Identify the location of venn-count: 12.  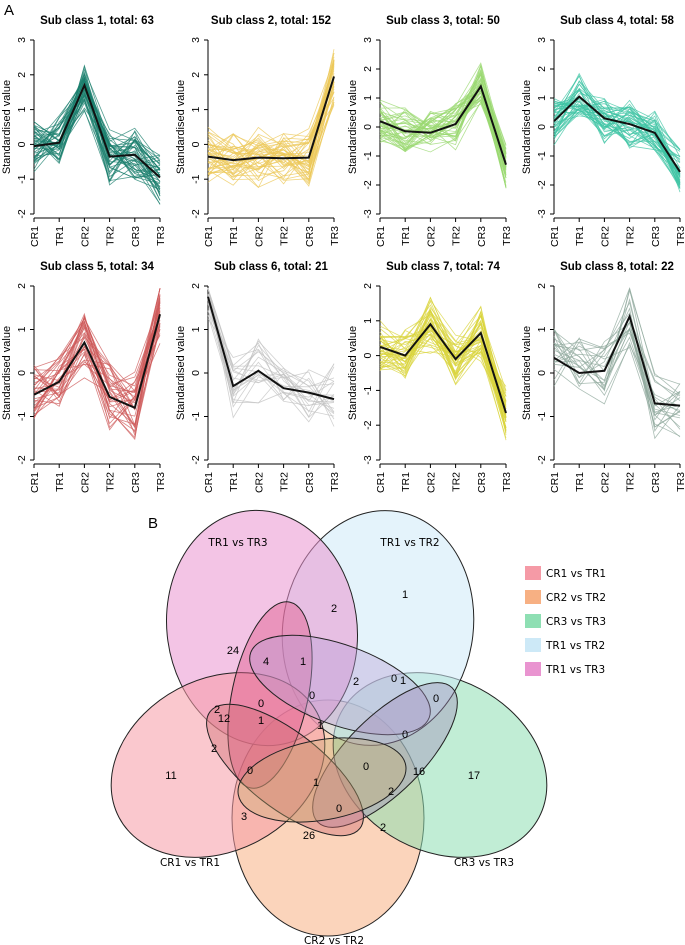
(224, 719).